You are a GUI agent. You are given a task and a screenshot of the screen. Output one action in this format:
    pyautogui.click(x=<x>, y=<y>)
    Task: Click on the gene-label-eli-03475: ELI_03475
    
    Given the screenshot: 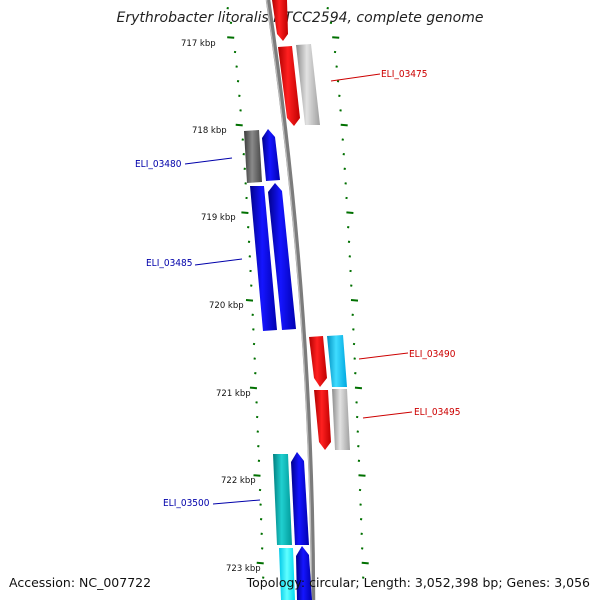 What is the action you would take?
    pyautogui.click(x=404, y=74)
    